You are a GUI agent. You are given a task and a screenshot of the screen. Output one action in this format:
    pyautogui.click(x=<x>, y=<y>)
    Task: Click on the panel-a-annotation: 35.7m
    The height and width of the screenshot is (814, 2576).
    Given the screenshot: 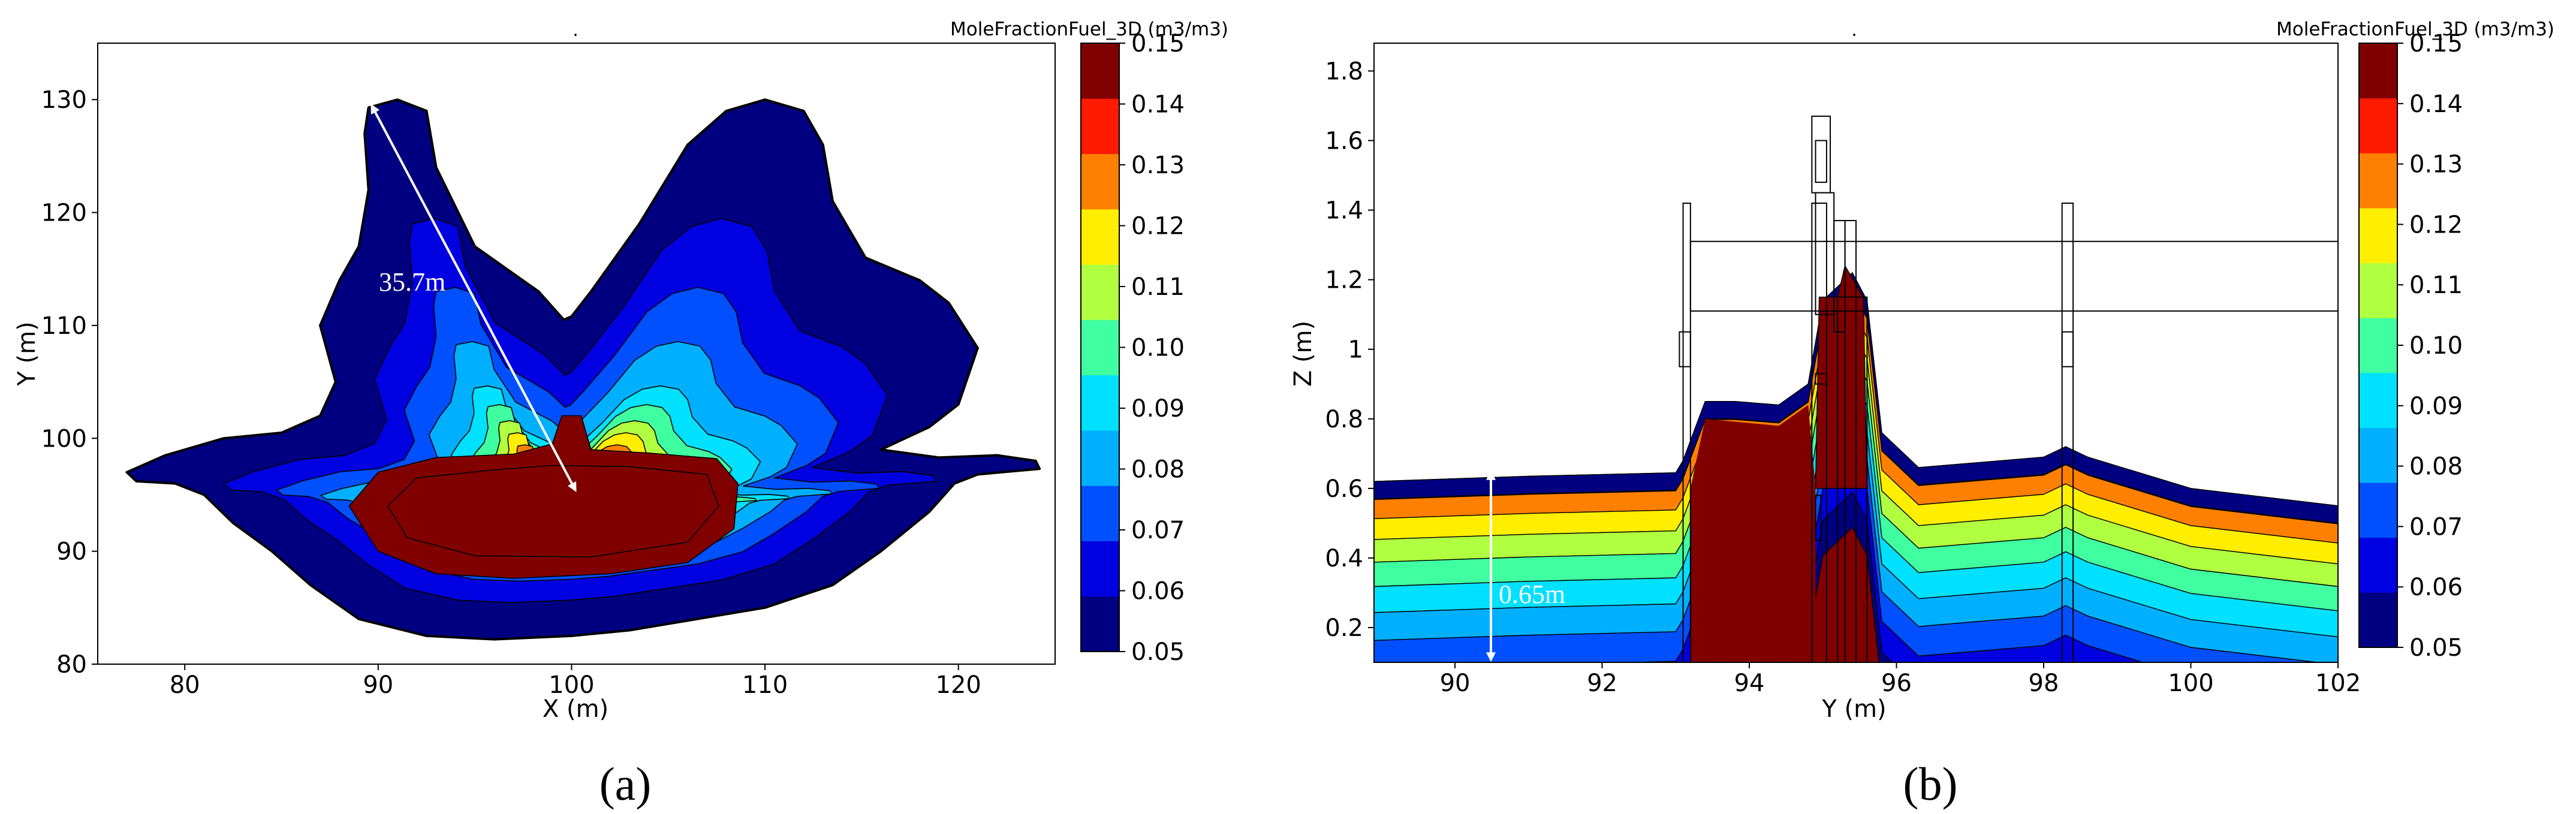 What is the action you would take?
    pyautogui.click(x=473, y=298)
    